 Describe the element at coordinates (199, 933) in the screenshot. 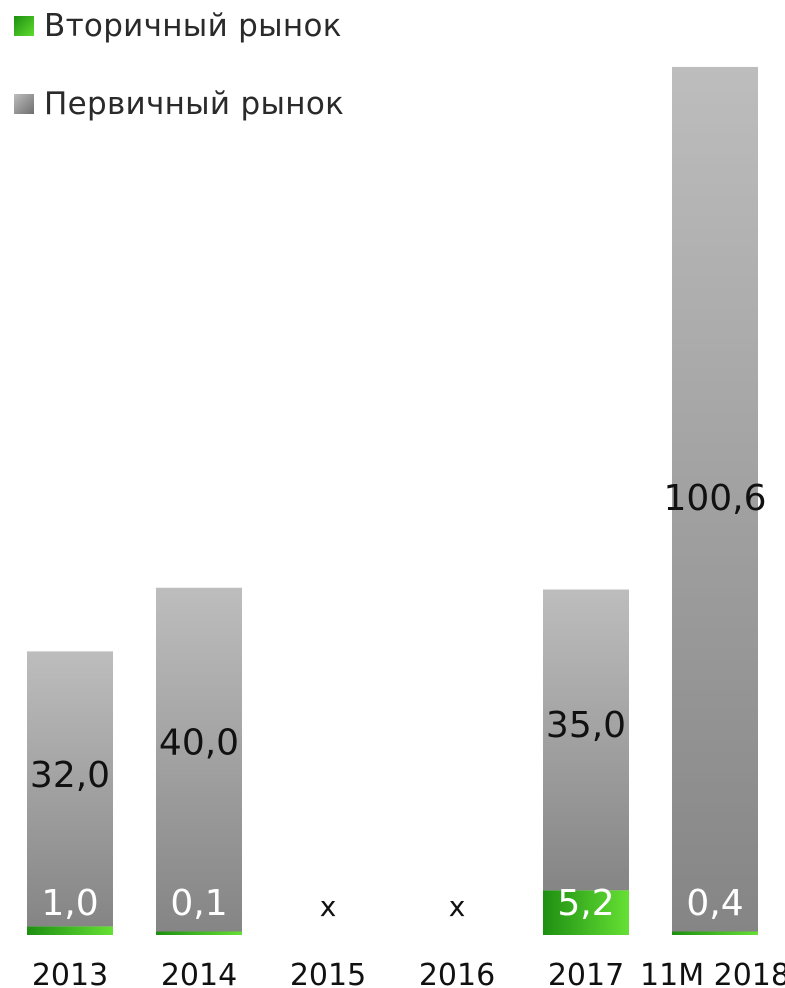

I see `bar-secondary-2014` at that location.